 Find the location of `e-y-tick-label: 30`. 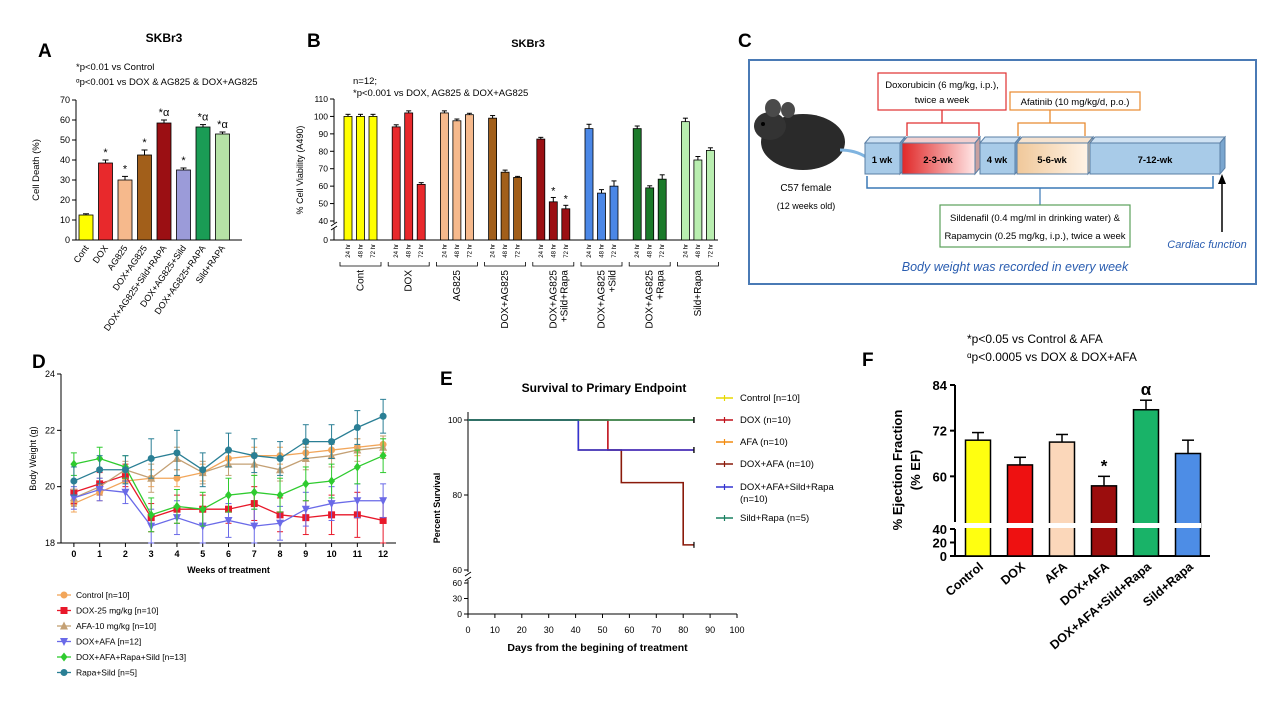

e-y-tick-label: 30 is located at coordinates (458, 599).